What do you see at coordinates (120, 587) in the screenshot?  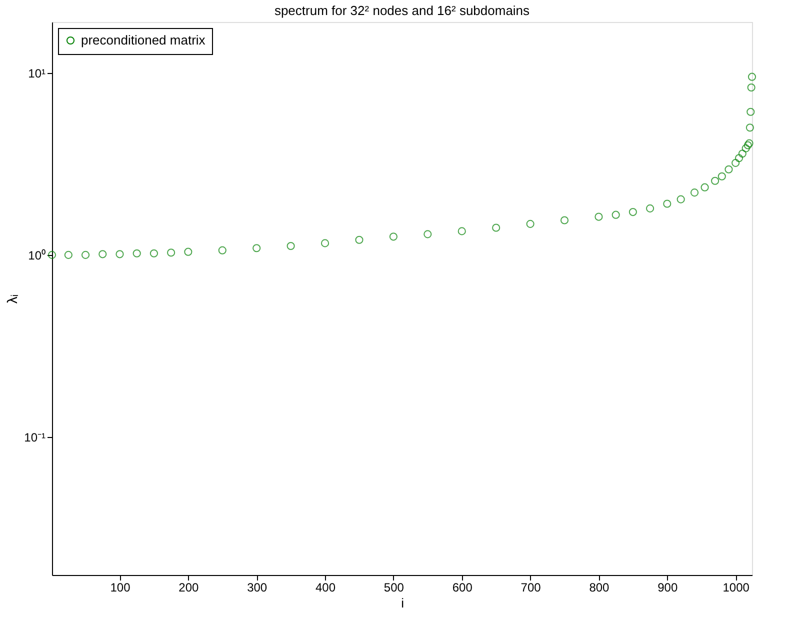 I see `x-tick-label: 100` at bounding box center [120, 587].